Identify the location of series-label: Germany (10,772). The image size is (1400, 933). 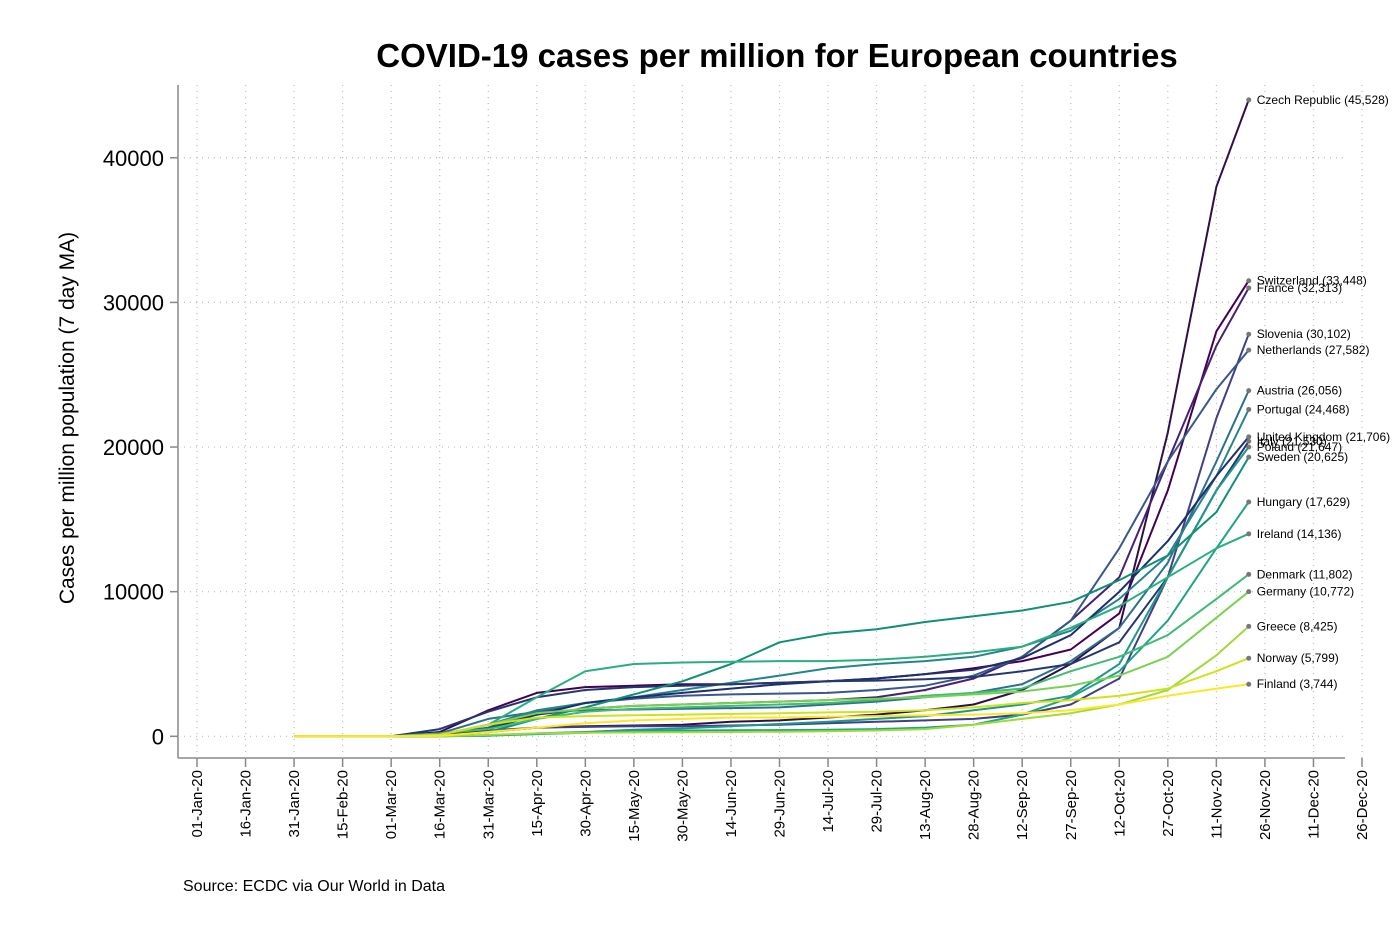
(1305, 592).